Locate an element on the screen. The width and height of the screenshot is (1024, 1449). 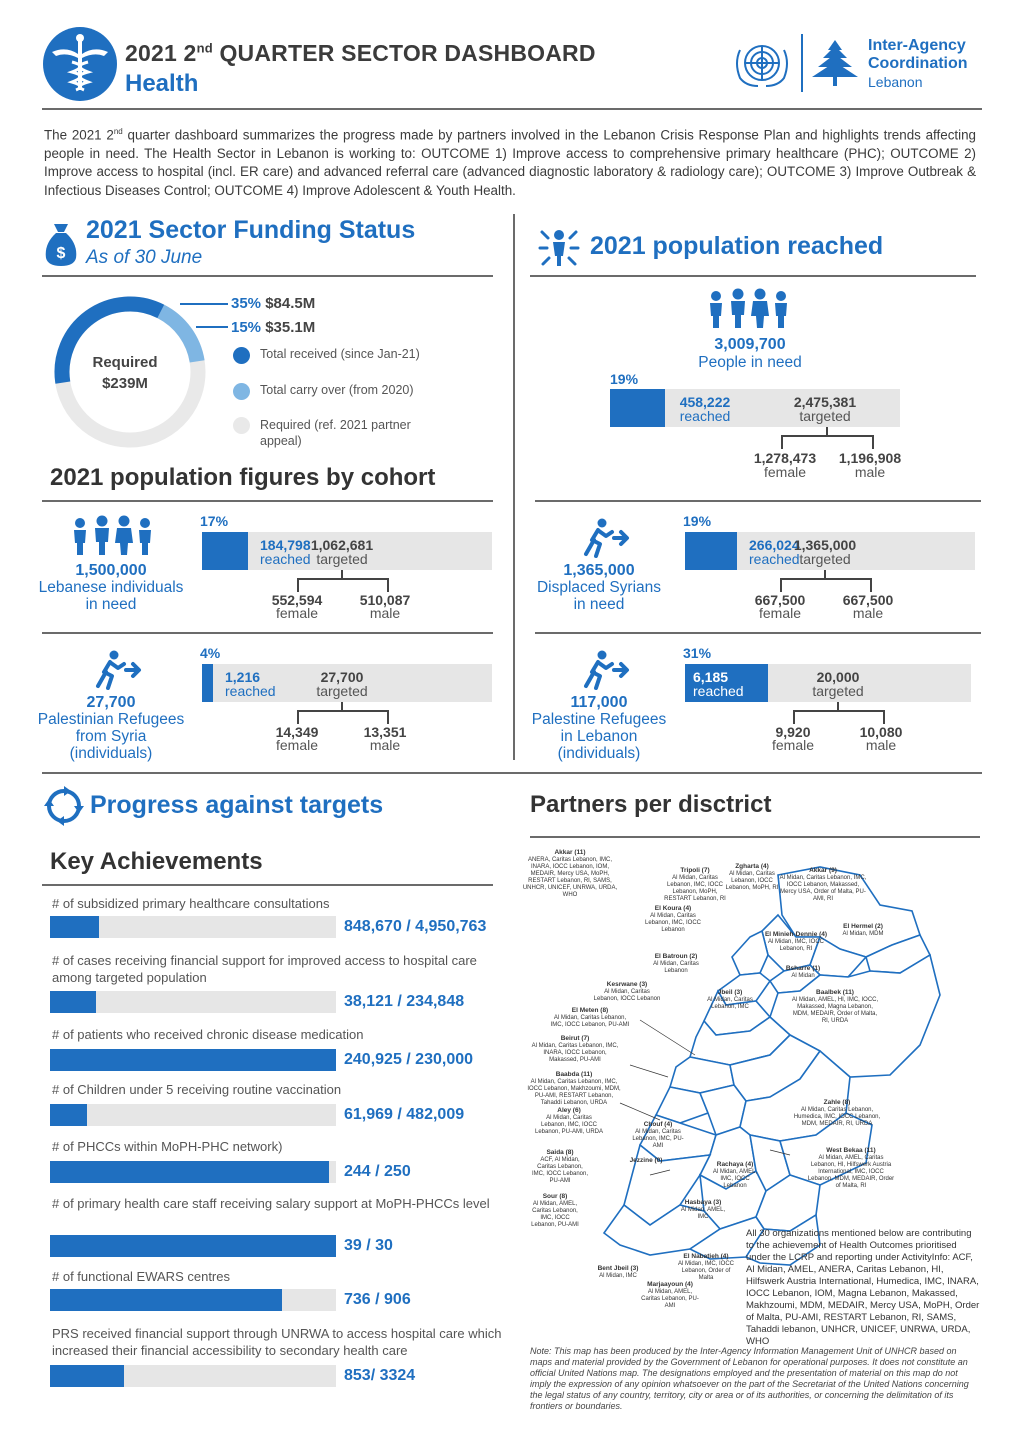
district-name: Jbeil (3) is located at coordinates (730, 992).